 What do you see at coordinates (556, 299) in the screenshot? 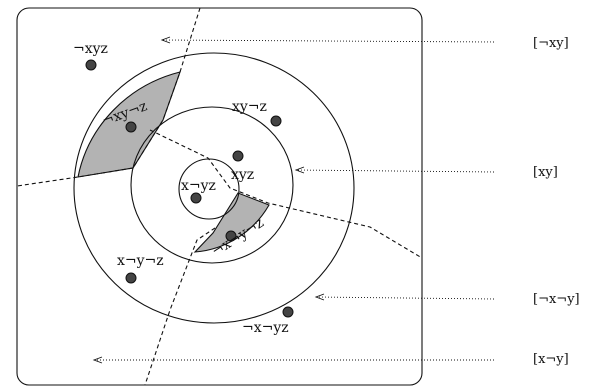
I see `class-label-nx-ny: [¬x¬y]` at bounding box center [556, 299].